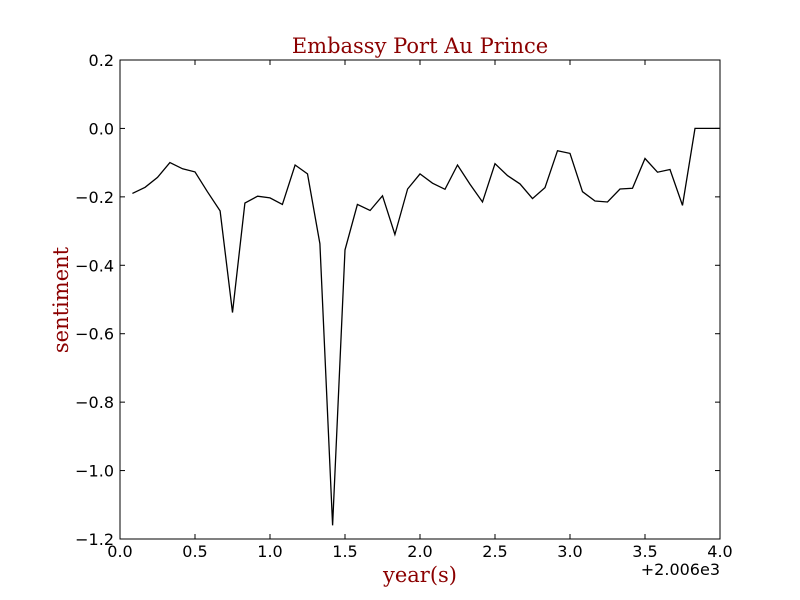 The image size is (800, 600). I want to click on x-tick-label: 2.0, so click(419, 551).